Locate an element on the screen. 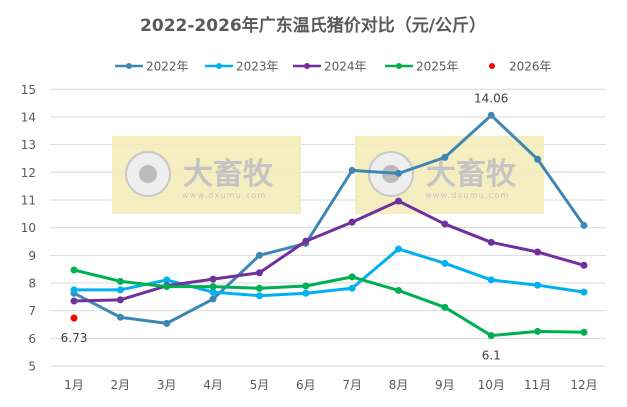 The image size is (627, 407). data-label: 6.1 is located at coordinates (491, 356).